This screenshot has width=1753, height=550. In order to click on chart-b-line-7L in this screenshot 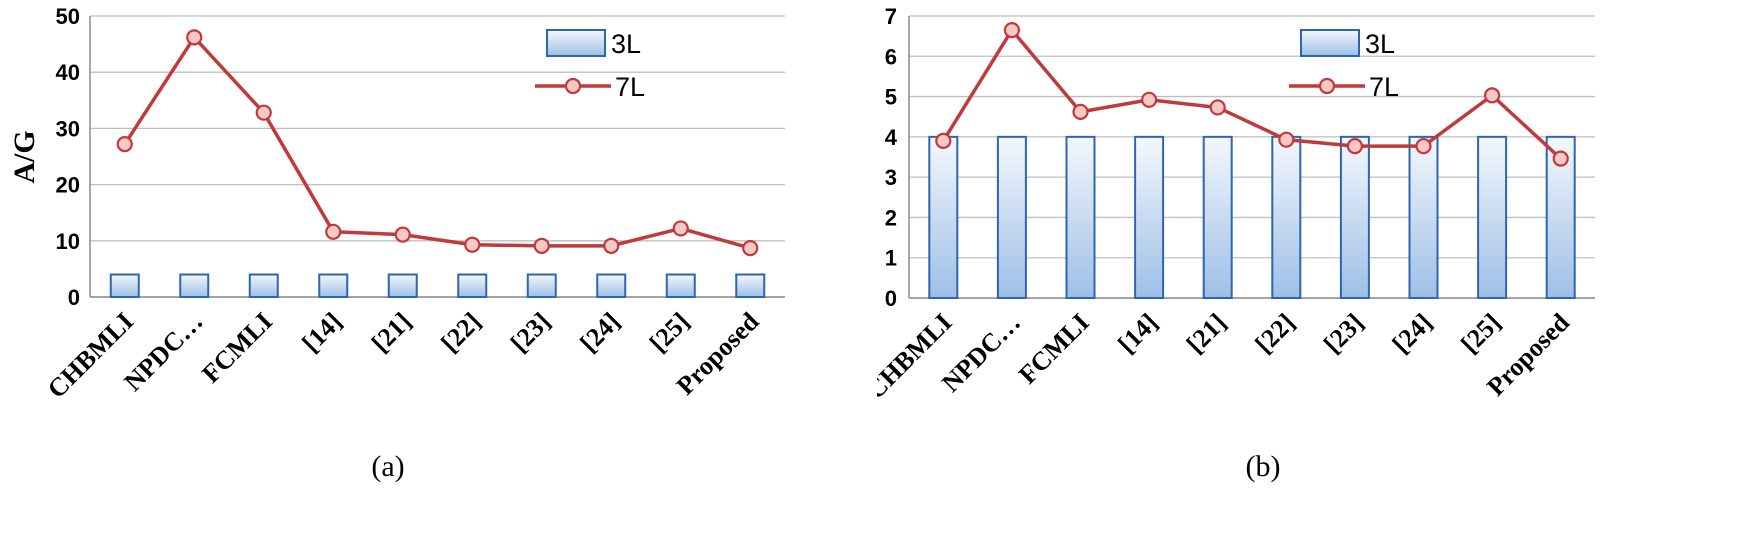, I will do `click(1251, 94)`.